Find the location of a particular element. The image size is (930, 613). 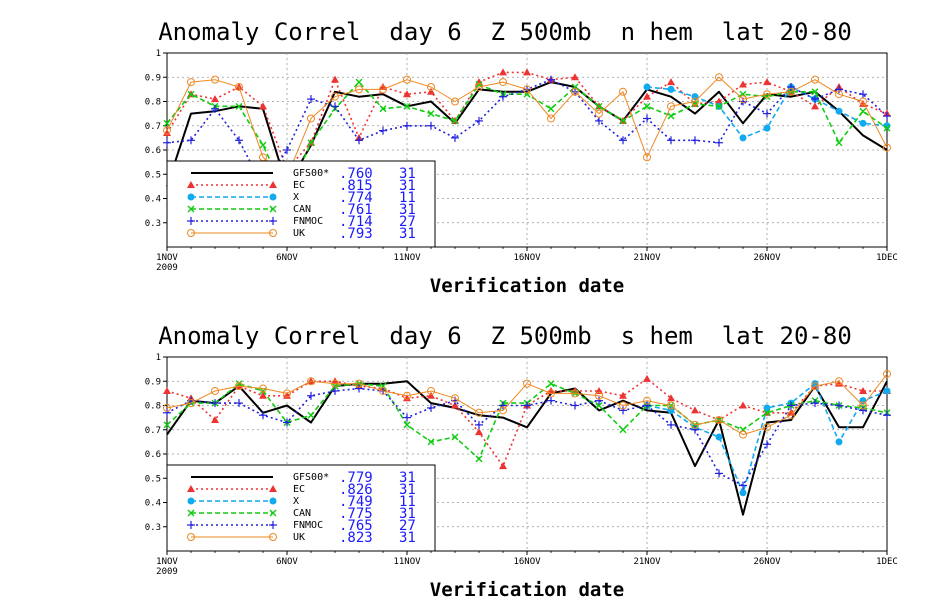

y-tick-label: 0.8 is located at coordinates (153, 407).